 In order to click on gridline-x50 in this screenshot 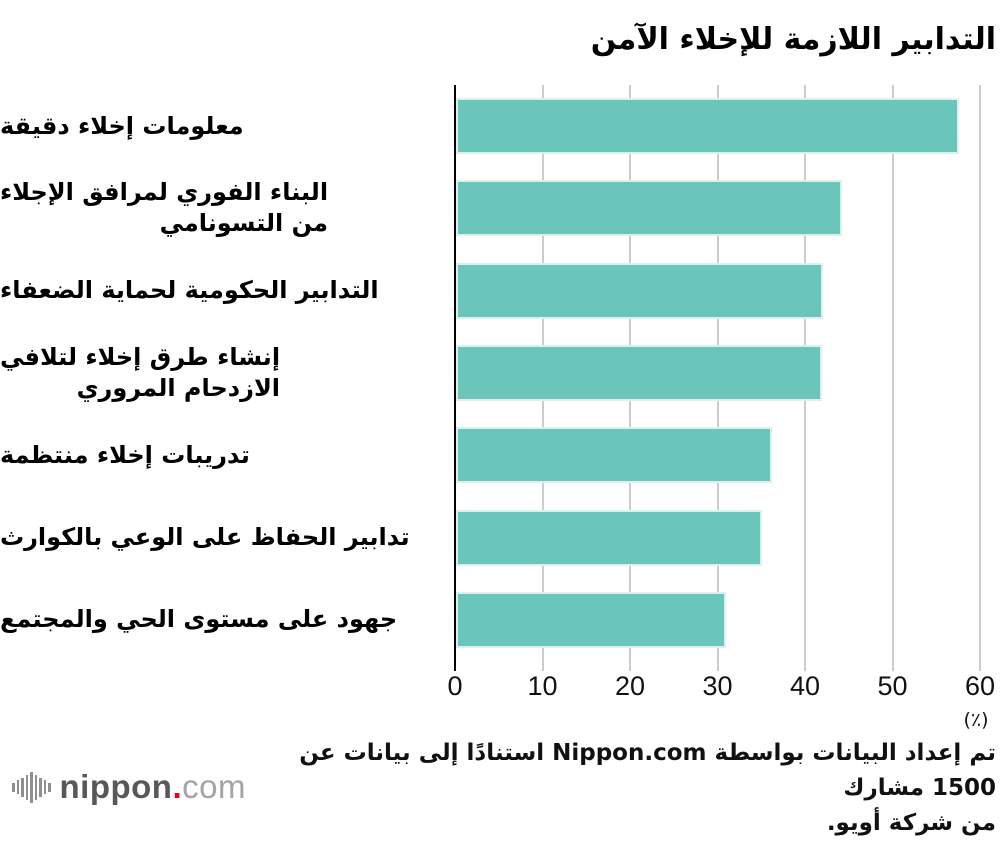, I will do `click(892, 378)`.